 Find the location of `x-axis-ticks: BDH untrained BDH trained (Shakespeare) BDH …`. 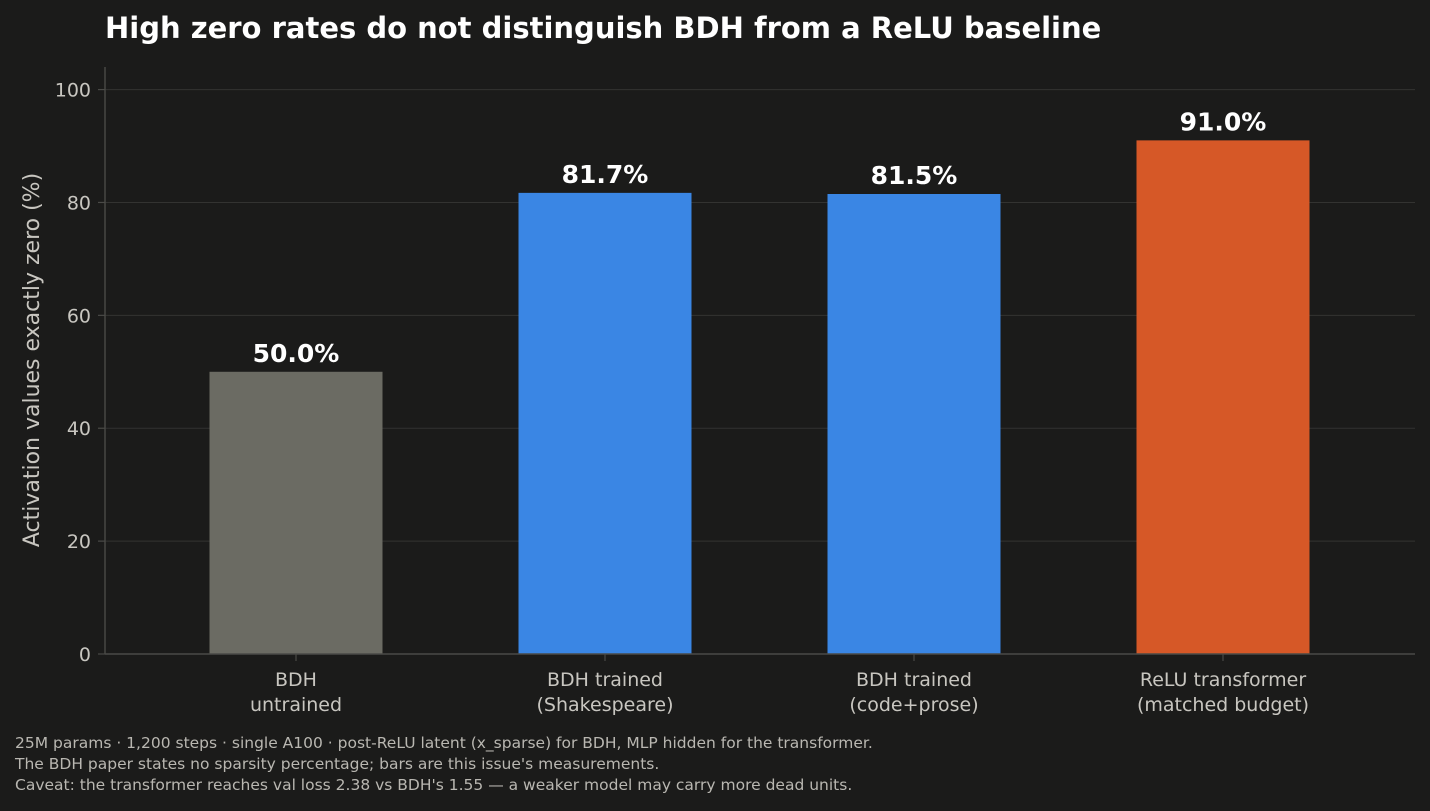

x-axis-ticks: BDH untrained BDH trained (Shakespeare) BDH … is located at coordinates (779, 685).